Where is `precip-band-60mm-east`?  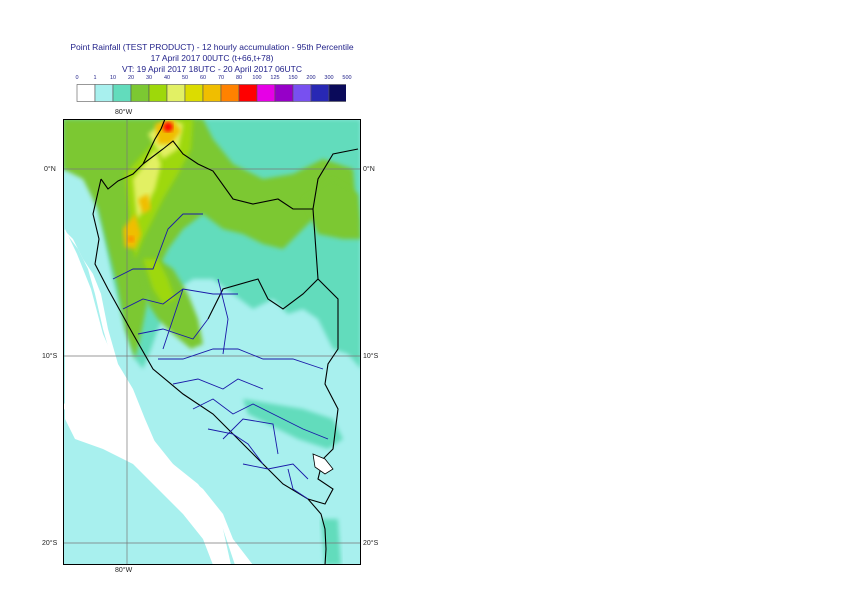
precip-band-60mm-east is located at coordinates (144, 204).